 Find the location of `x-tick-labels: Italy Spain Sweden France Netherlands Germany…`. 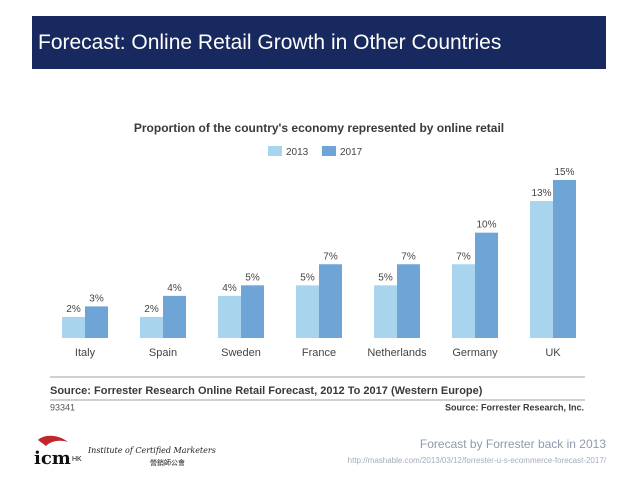

x-tick-labels: Italy Spain Sweden France Netherlands Germany… is located at coordinates (318, 353).